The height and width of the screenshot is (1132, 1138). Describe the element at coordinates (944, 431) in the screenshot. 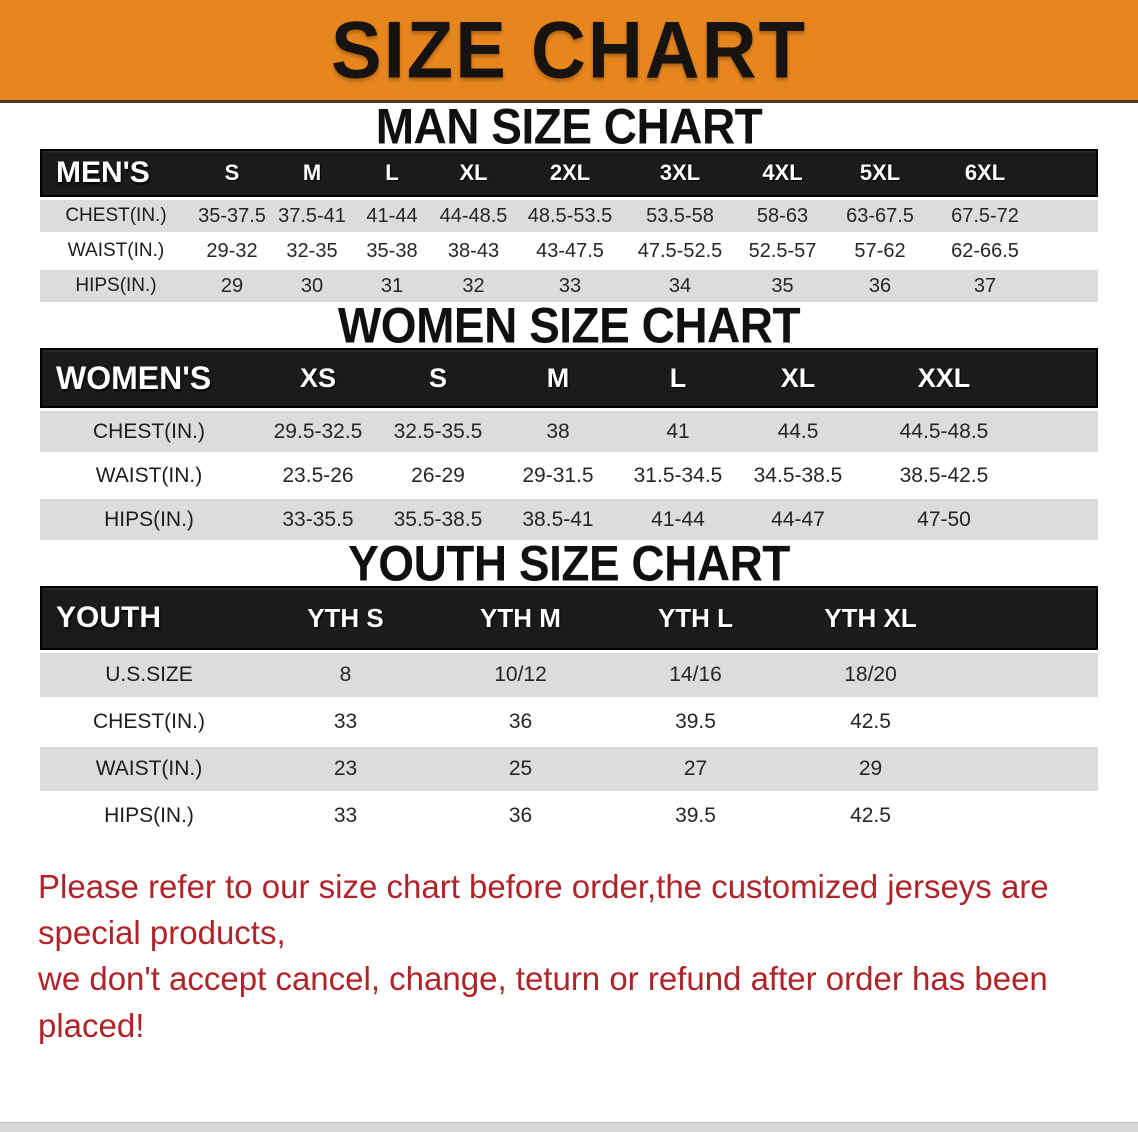

I see `size-cell: 44.5-48.5` at that location.